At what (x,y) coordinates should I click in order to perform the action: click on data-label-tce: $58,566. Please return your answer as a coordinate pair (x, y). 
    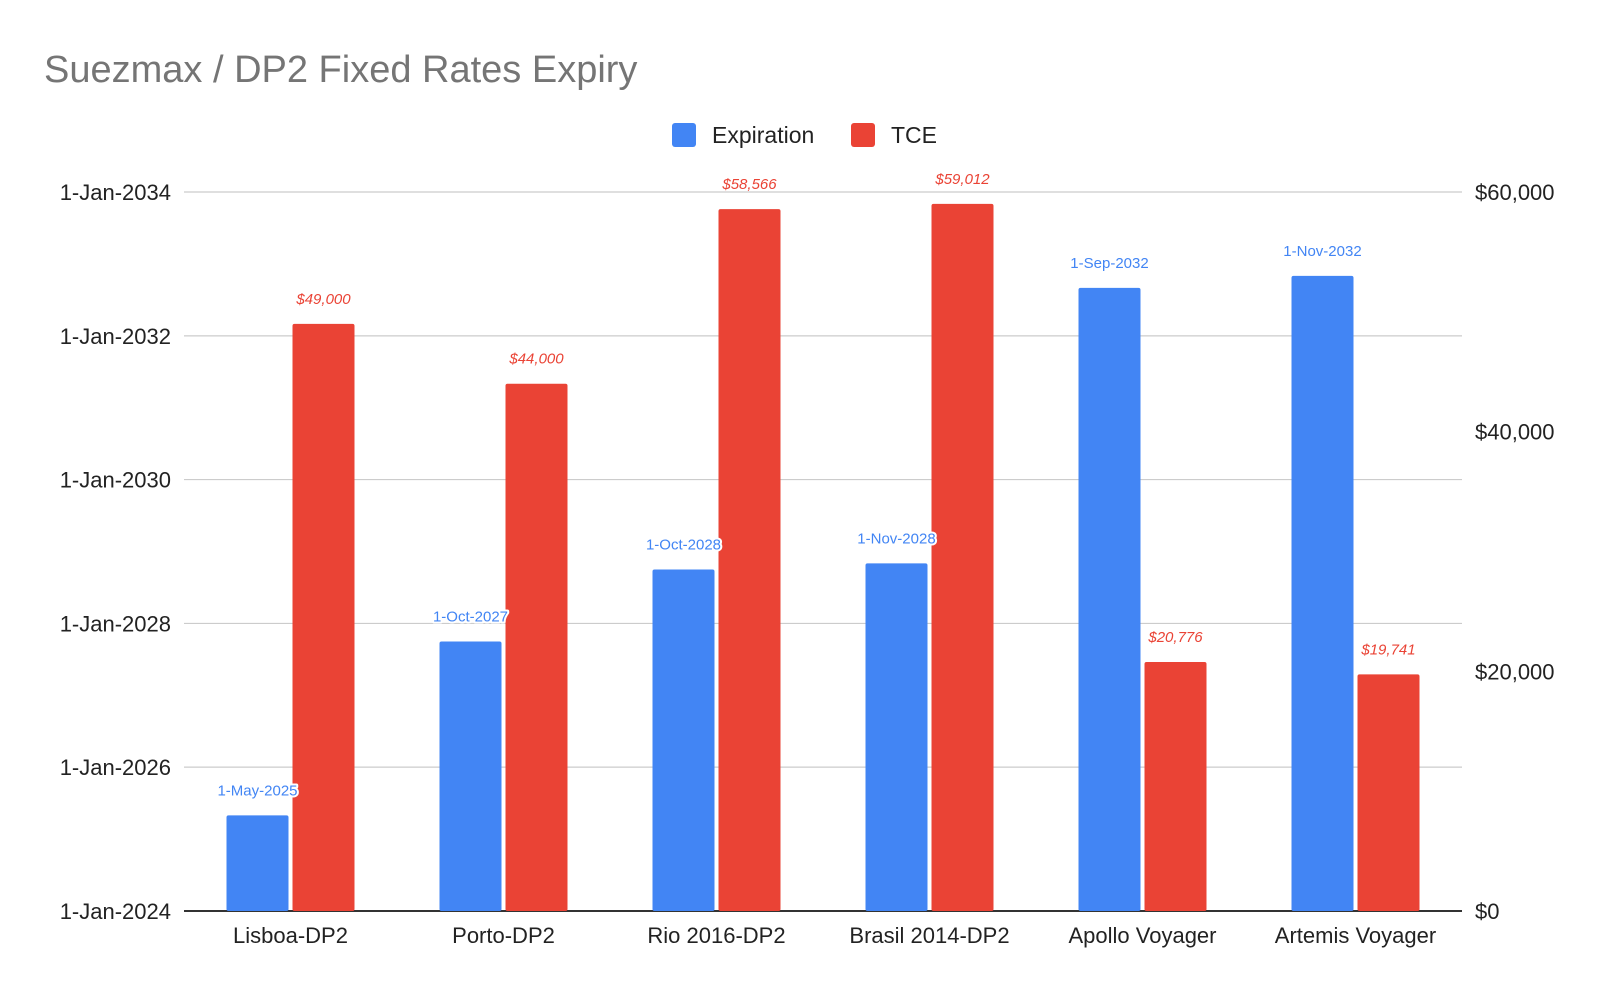
    Looking at the image, I should click on (749, 184).